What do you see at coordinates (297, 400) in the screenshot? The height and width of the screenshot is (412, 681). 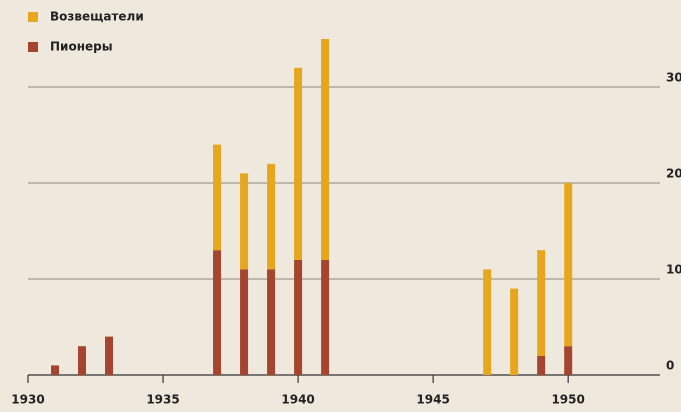 I see `x-tick-label: 1940` at bounding box center [297, 400].